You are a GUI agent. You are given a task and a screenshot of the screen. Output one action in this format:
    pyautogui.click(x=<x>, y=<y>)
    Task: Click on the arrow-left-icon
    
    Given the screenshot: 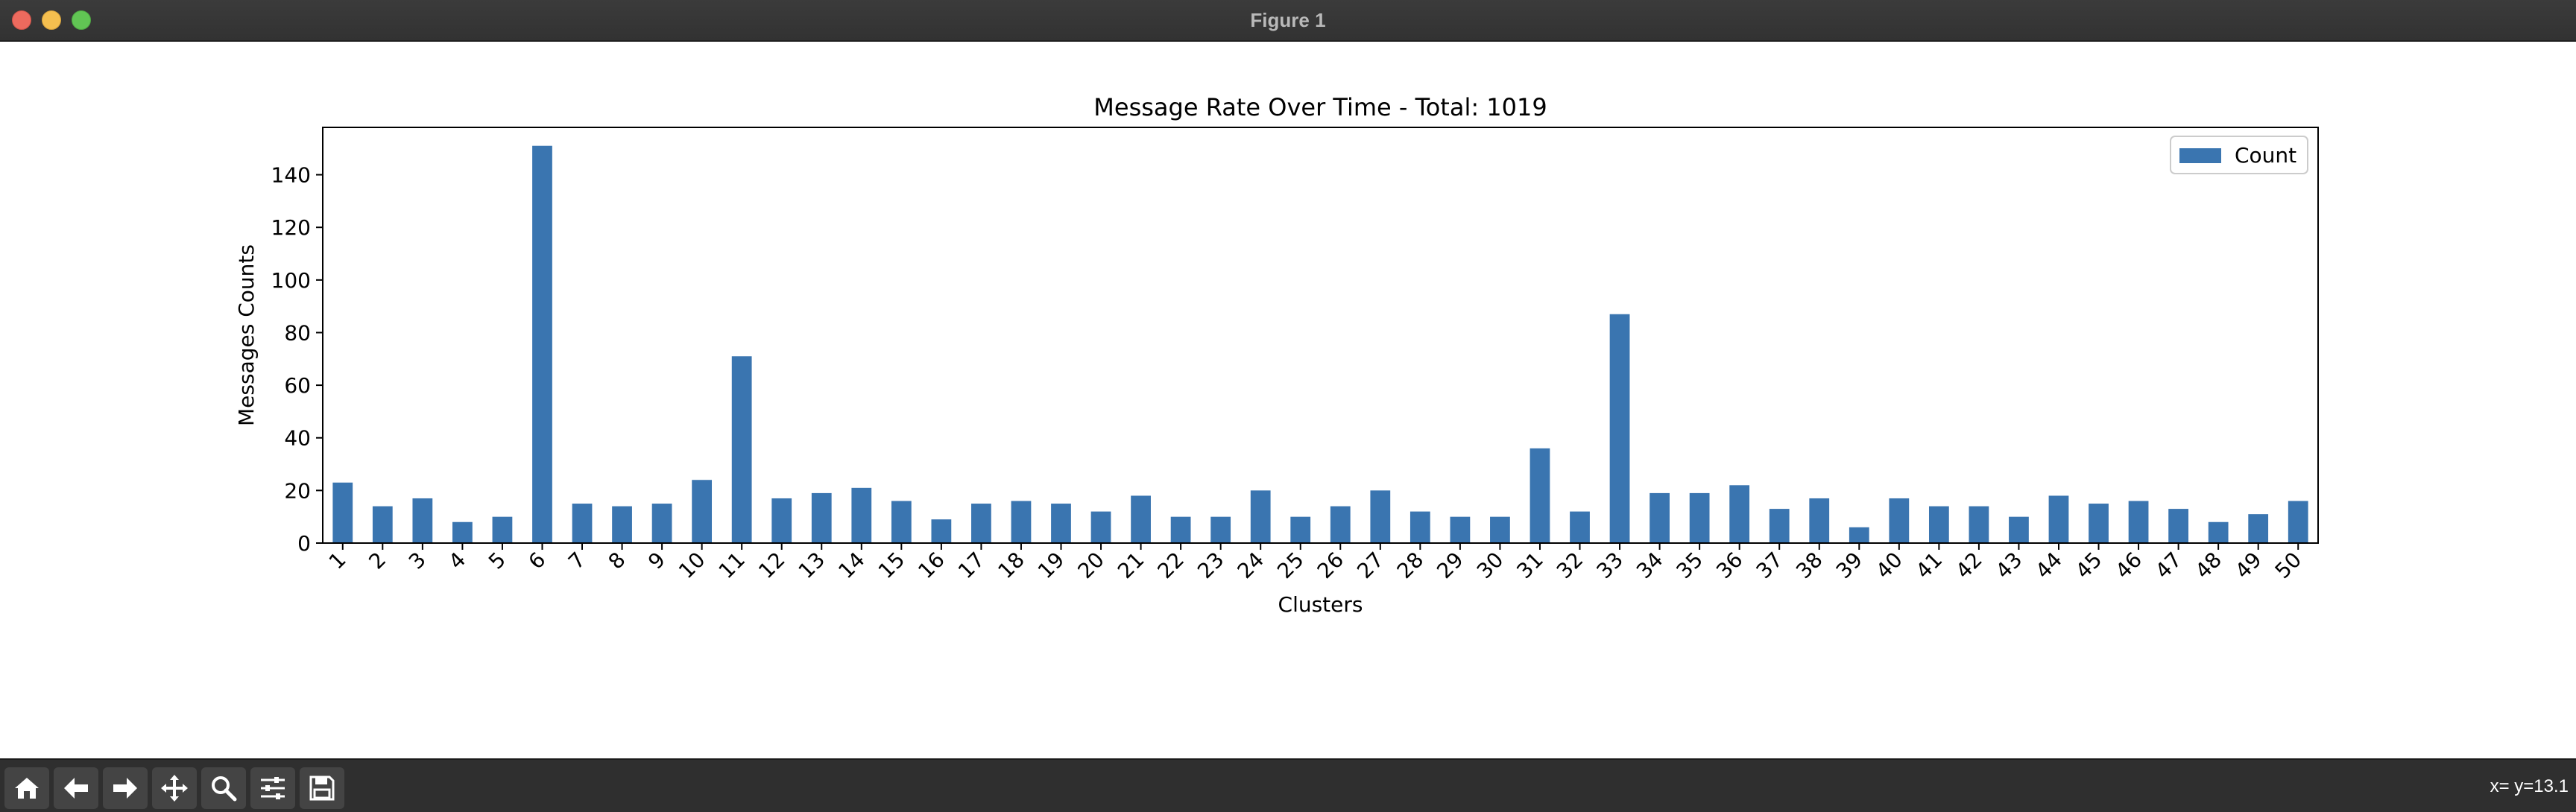 What is the action you would take?
    pyautogui.click(x=76, y=788)
    